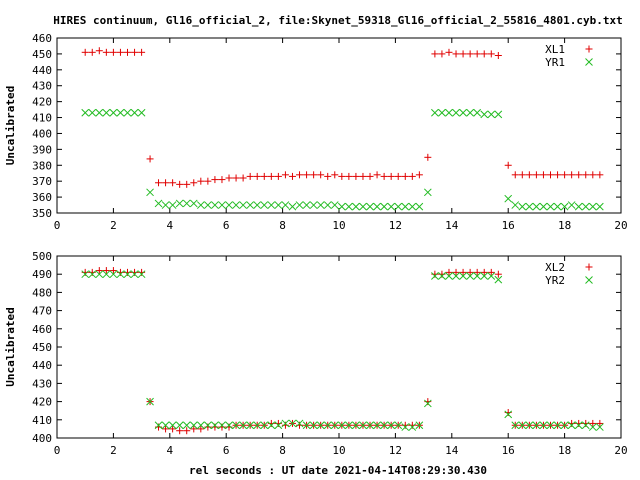 The height and width of the screenshot is (480, 640). What do you see at coordinates (555, 267) in the screenshot?
I see `legend-label: XL2` at bounding box center [555, 267].